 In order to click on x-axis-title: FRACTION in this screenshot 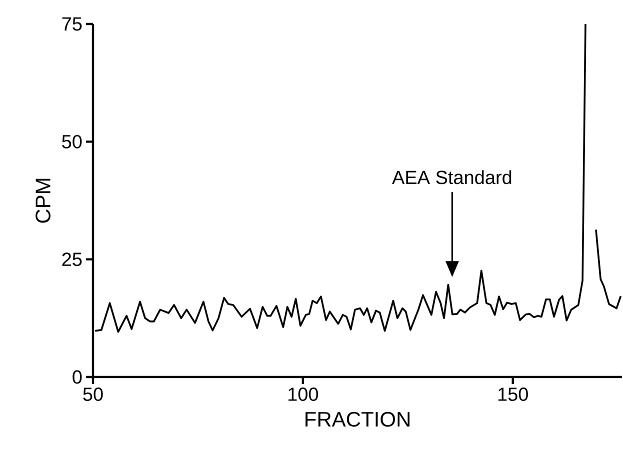, I will do `click(358, 419)`.